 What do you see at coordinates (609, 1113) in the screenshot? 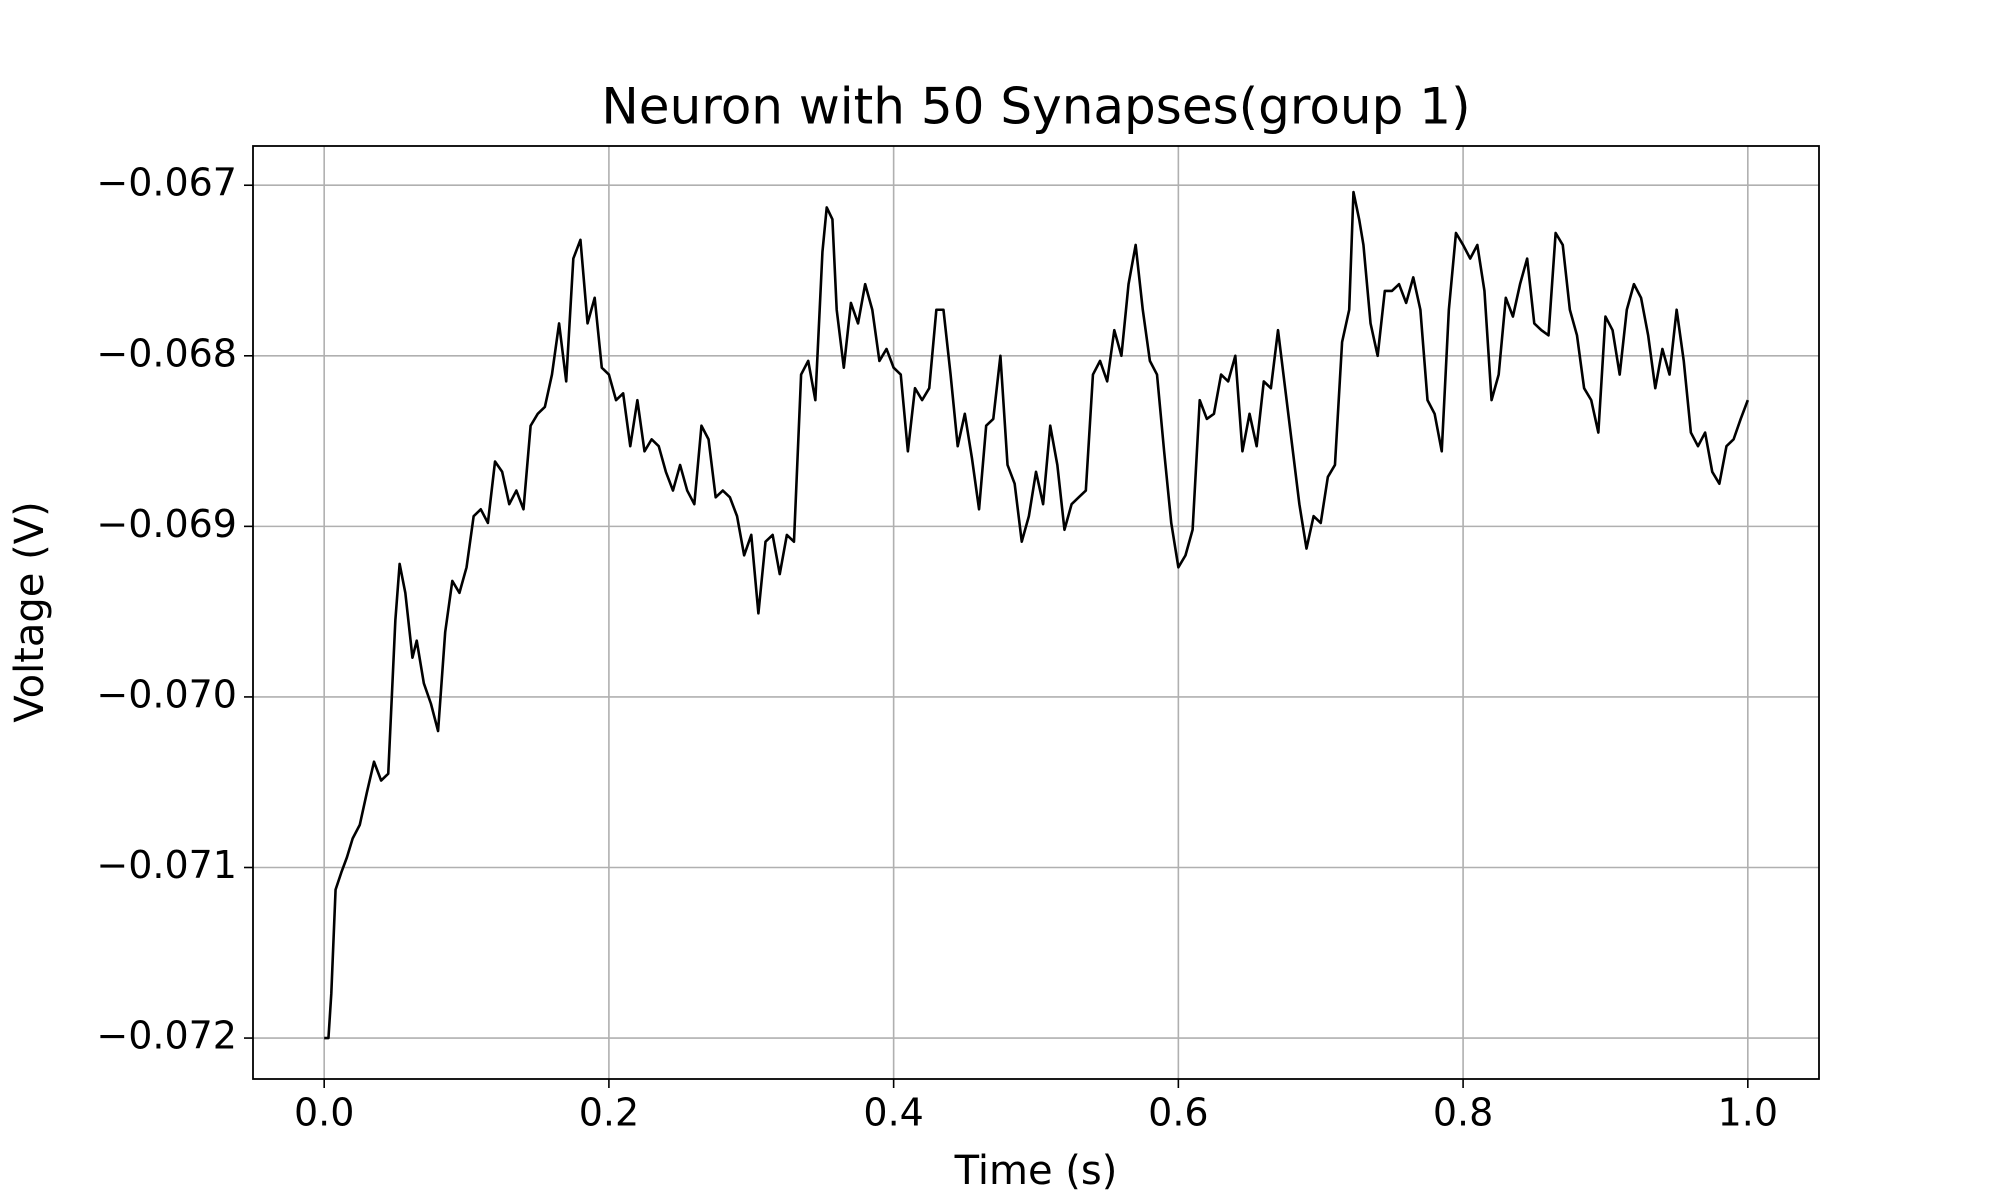
I see `x-tick-label: 0.2` at bounding box center [609, 1113].